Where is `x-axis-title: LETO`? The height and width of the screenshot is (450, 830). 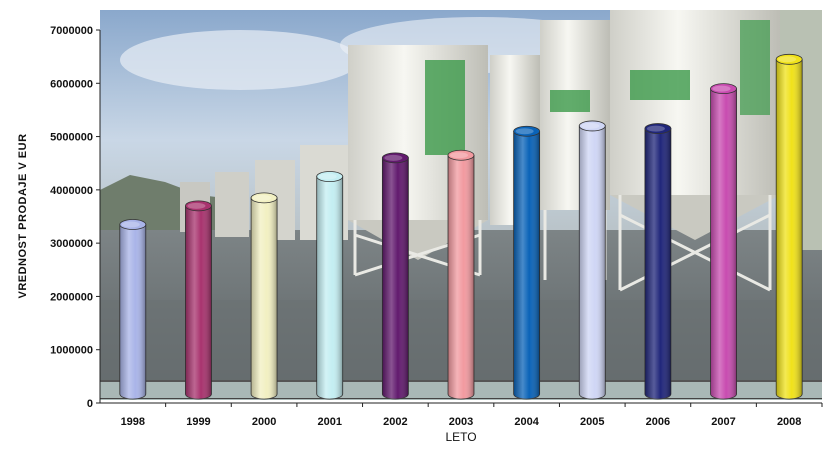
x-axis-title: LETO is located at coordinates (460, 437).